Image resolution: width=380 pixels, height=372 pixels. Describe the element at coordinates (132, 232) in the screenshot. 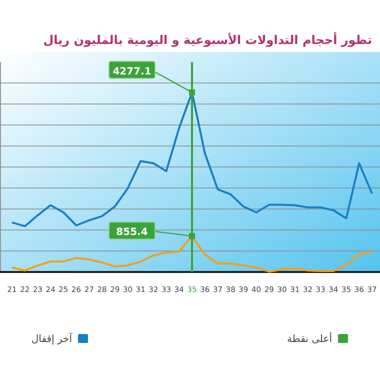

I see `data-label: 855.4` at that location.